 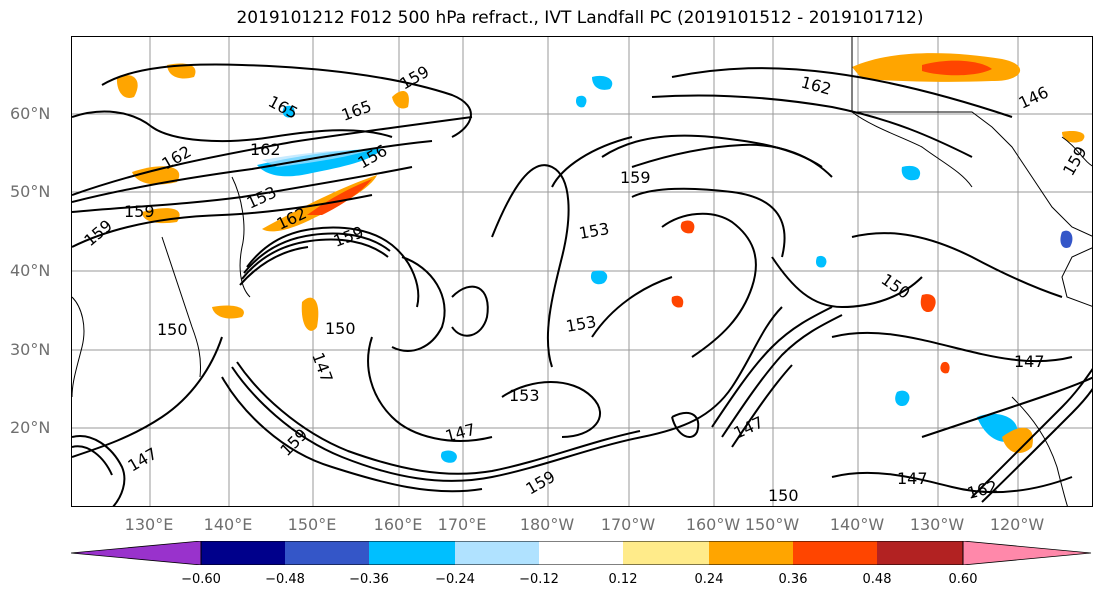 What do you see at coordinates (547, 524) in the screenshot?
I see `lon-label-180w: 180°W` at bounding box center [547, 524].